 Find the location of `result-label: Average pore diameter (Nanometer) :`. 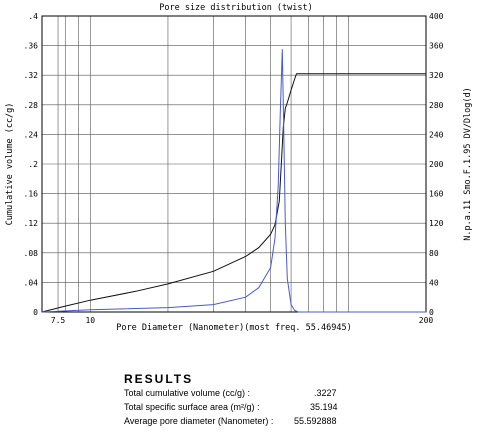

result-label: Average pore diameter (Nanometer) : is located at coordinates (199, 421).